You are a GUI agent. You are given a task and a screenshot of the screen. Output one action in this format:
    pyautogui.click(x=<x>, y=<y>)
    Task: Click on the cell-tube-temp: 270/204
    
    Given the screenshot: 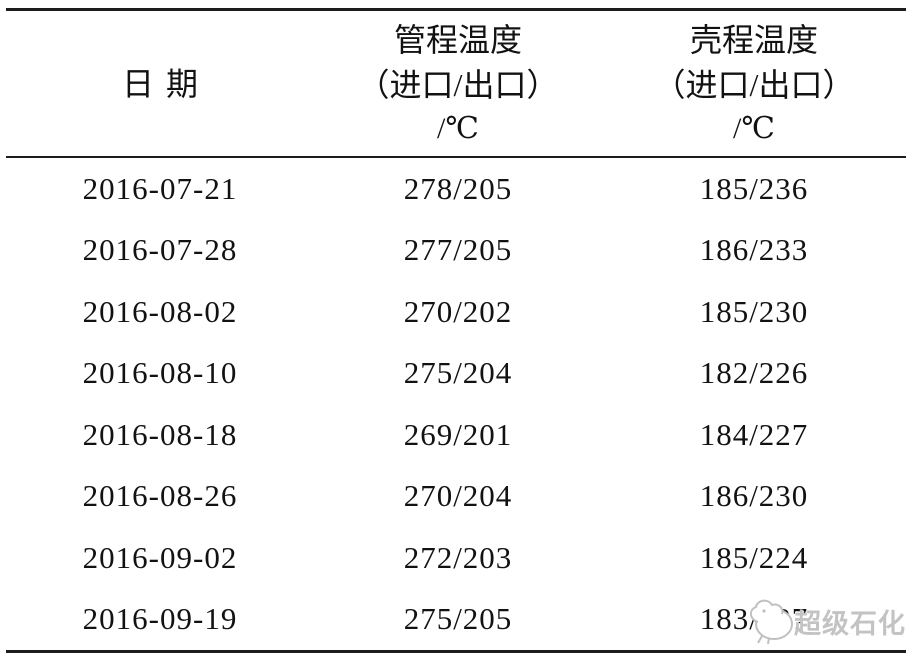 What is the action you would take?
    pyautogui.click(x=458, y=496)
    